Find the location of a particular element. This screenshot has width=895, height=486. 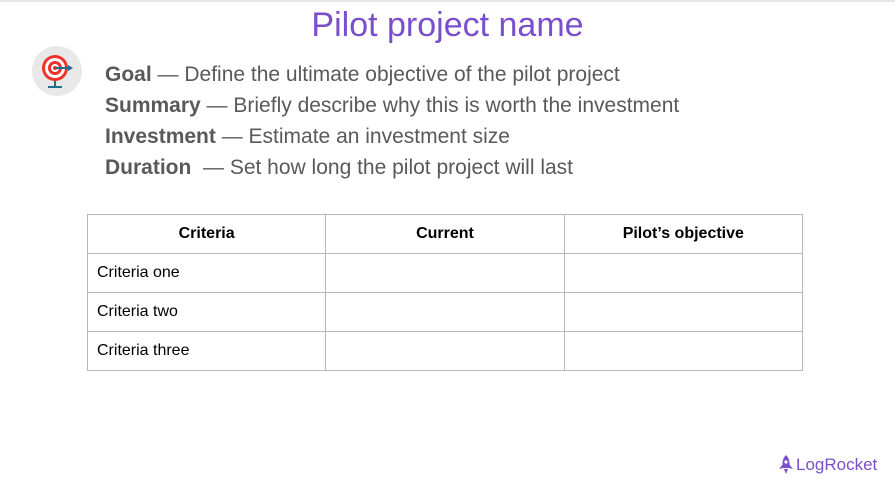

investment-line: Investment — Estimate an investment size is located at coordinates (307, 136).